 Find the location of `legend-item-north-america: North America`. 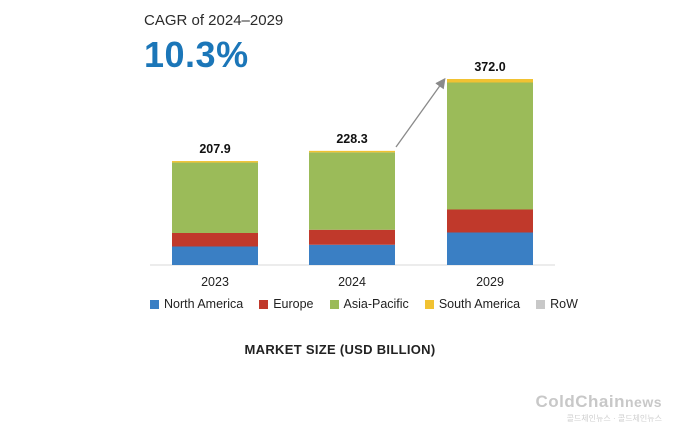

legend-item-north-america: North America is located at coordinates (196, 304).